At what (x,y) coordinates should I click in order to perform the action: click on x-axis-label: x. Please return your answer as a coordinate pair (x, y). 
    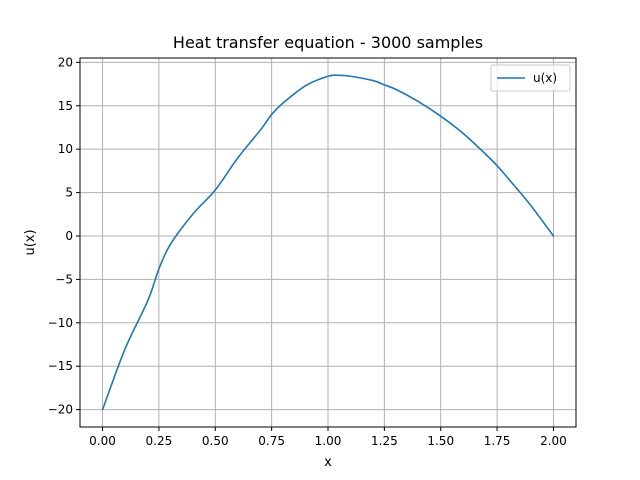
    Looking at the image, I should click on (328, 462).